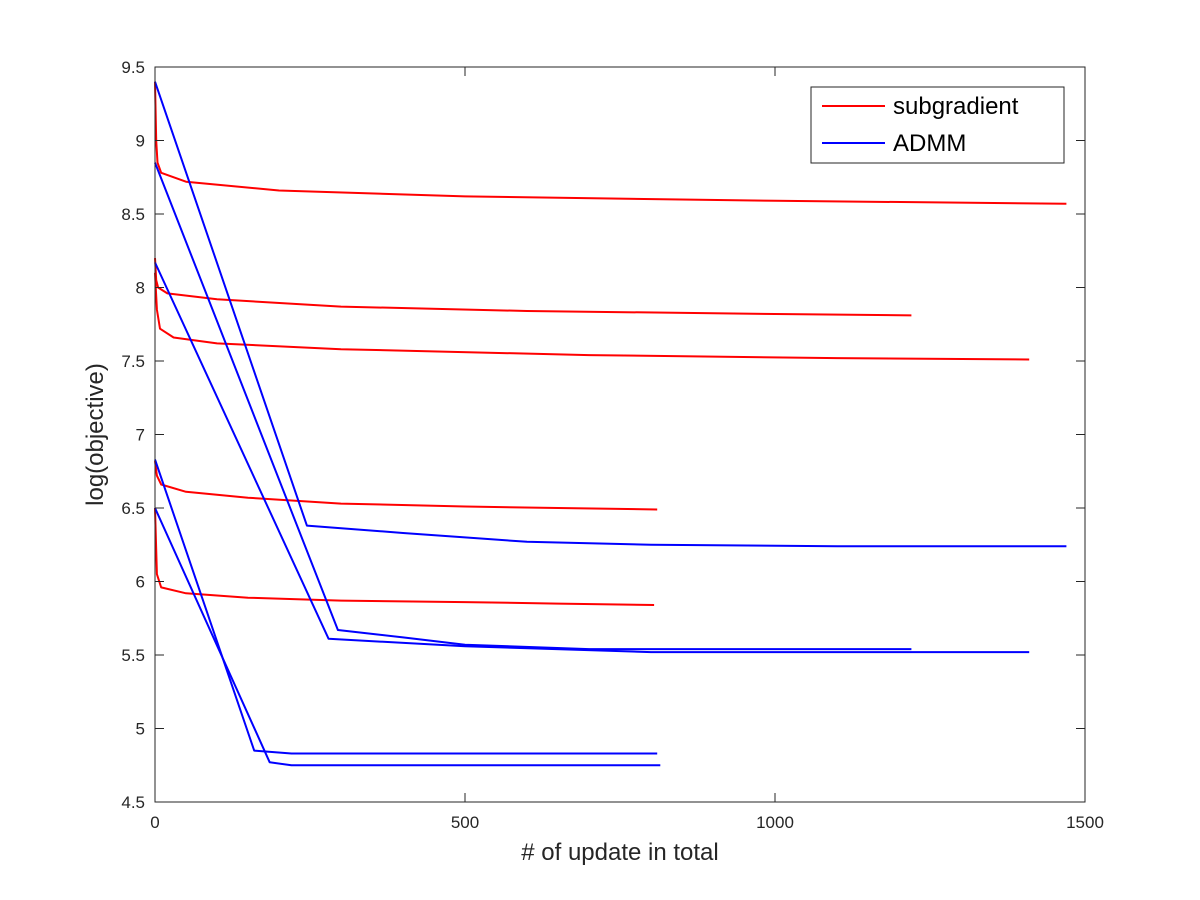 This screenshot has width=1200, height=900. I want to click on x-axis-label: # of update in total, so click(619, 852).